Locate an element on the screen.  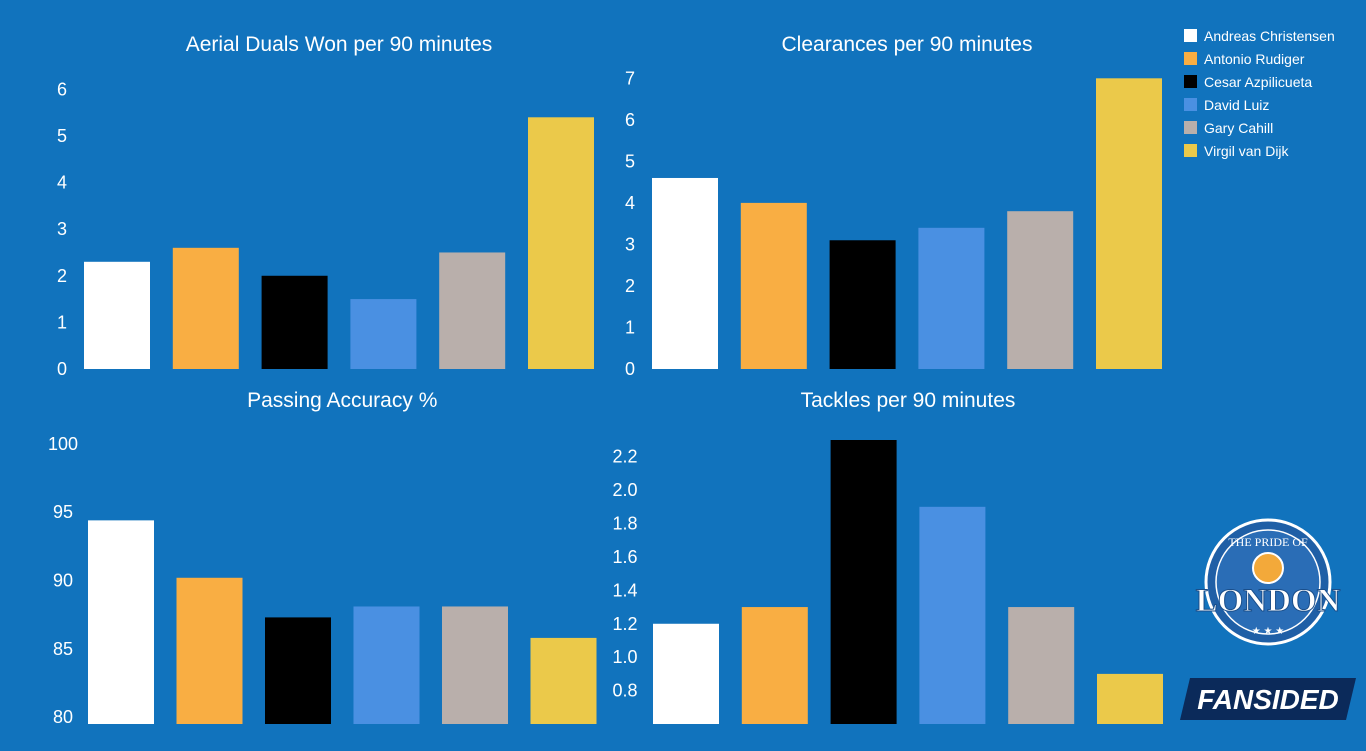
stars-icon: ★ ★ ★ is located at coordinates (1268, 631).